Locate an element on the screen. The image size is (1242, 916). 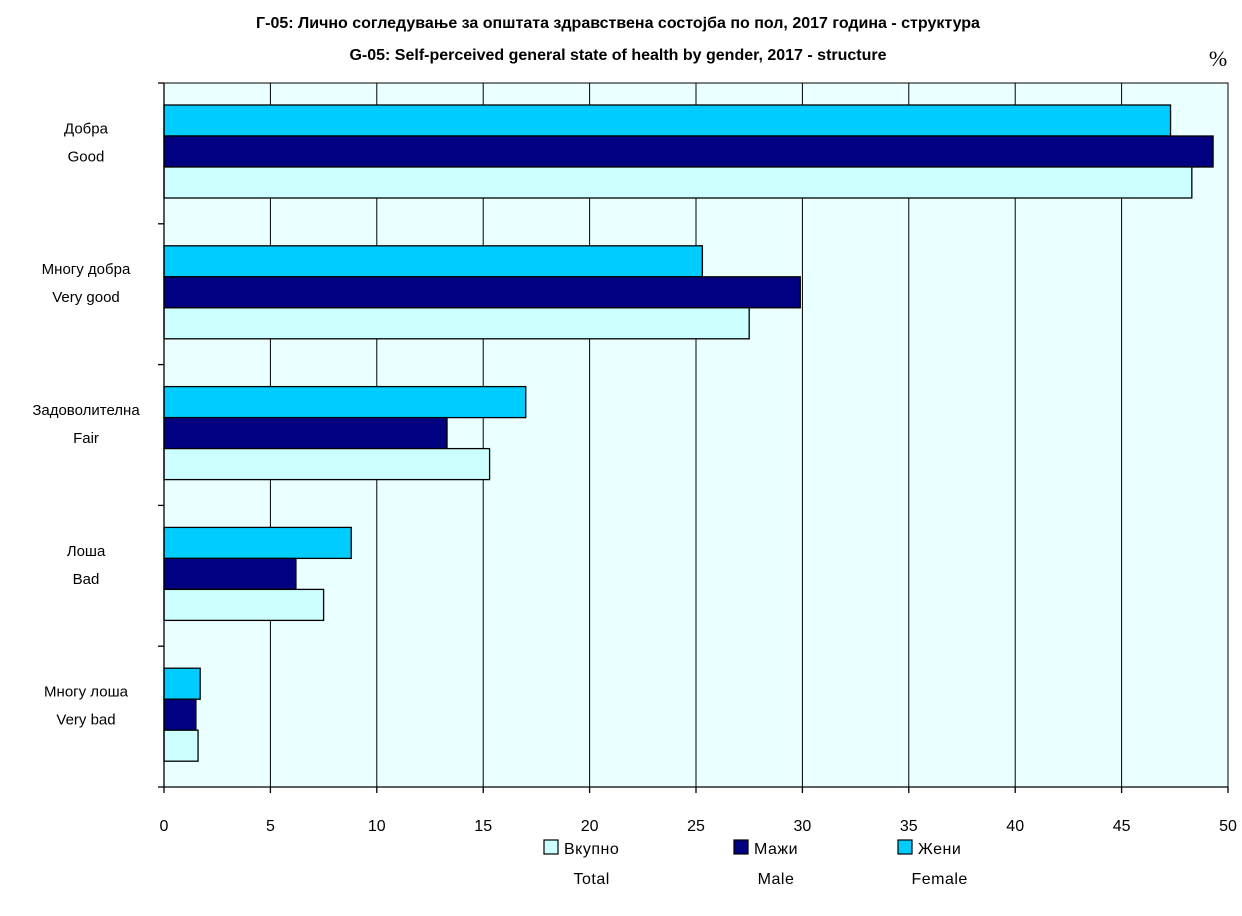
legend-swatch-male is located at coordinates (741, 847).